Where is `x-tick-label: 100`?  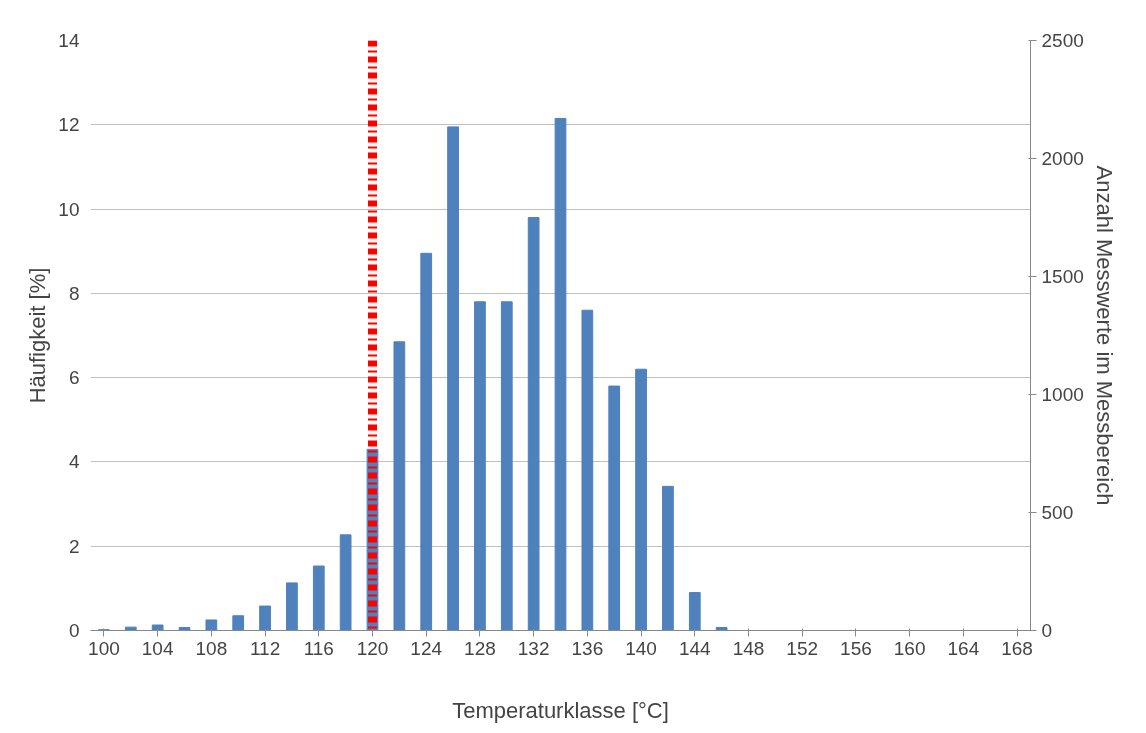 x-tick-label: 100 is located at coordinates (104, 648).